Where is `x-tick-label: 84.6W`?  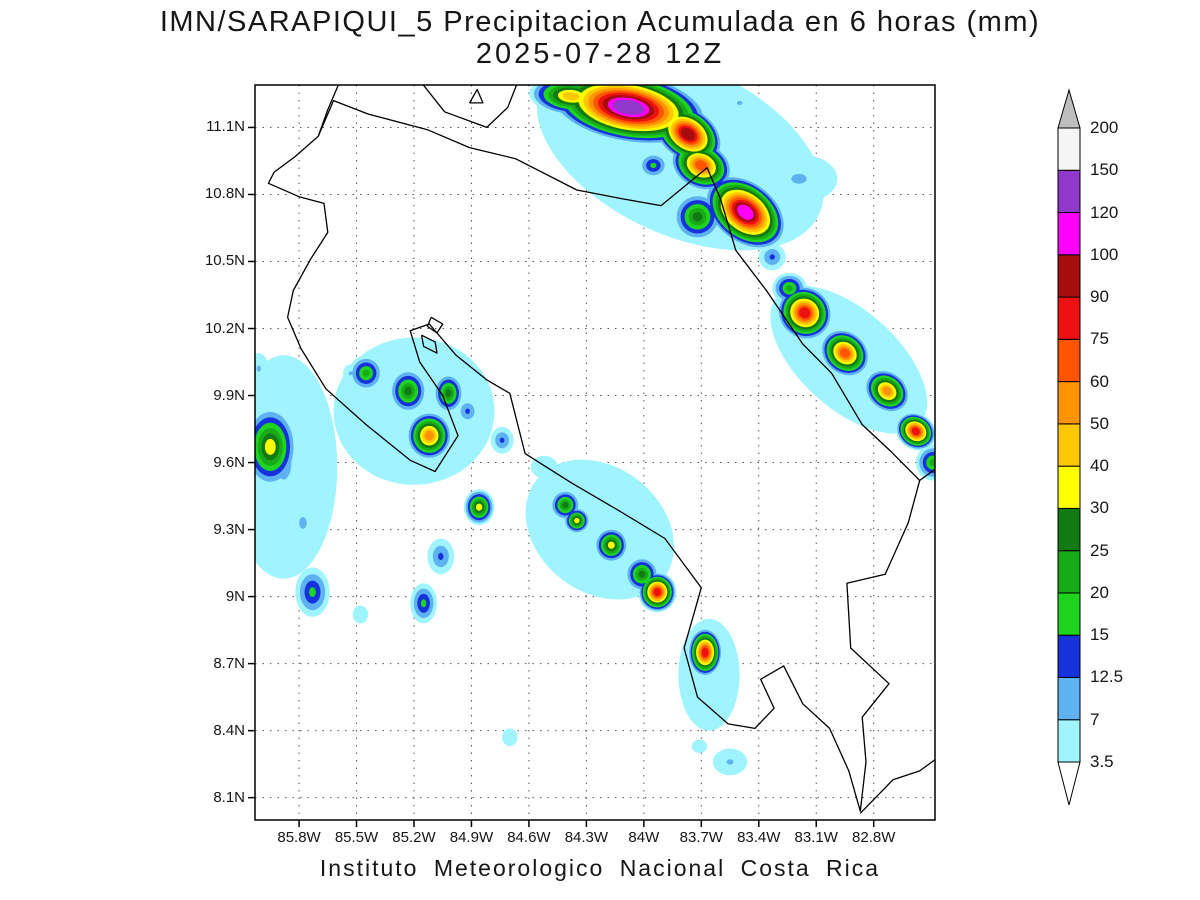 x-tick-label: 84.6W is located at coordinates (529, 837).